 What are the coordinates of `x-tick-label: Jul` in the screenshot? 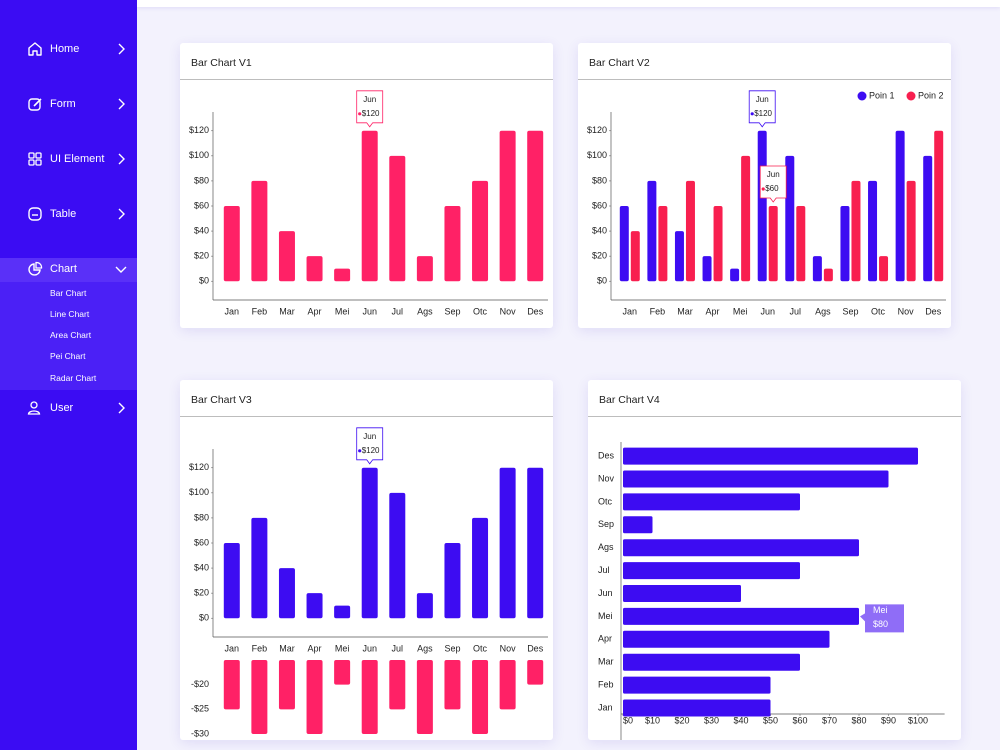 It's located at (398, 311).